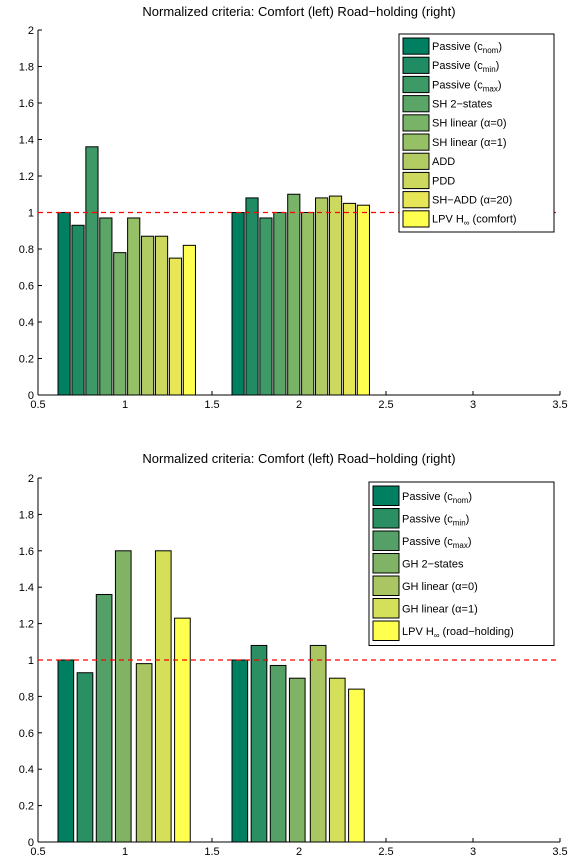 The width and height of the screenshot is (582, 864). What do you see at coordinates (26, 68) in the screenshot?
I see `y-tick-label: 1.8` at bounding box center [26, 68].